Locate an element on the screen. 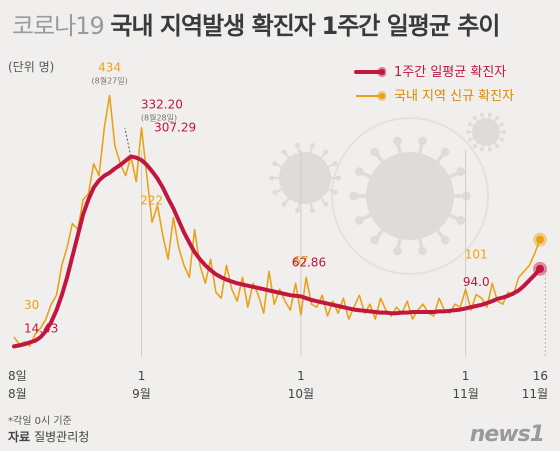 This screenshot has width=560, height=451. source: 자료 질병관리청 is located at coordinates (48, 436).